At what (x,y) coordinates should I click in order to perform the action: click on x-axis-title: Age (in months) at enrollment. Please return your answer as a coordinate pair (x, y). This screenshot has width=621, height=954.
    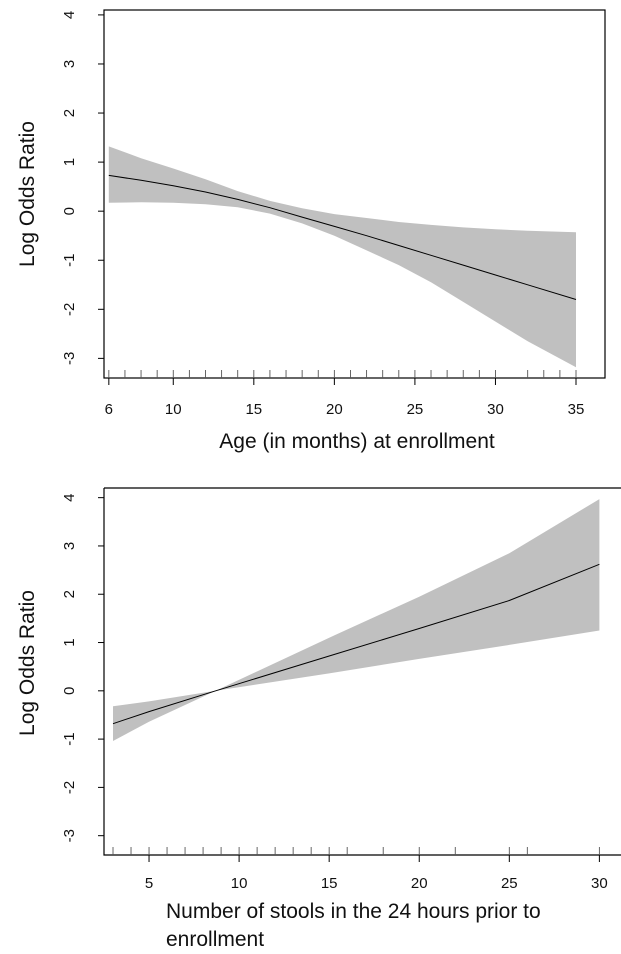
    Looking at the image, I should click on (357, 441).